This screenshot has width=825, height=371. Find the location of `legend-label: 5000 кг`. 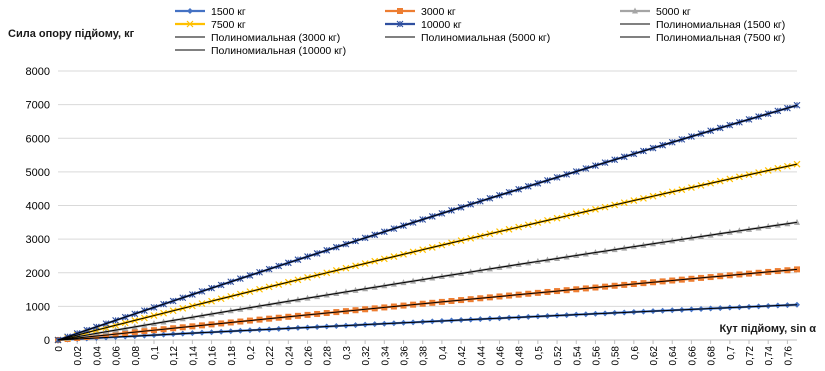

legend-label: 5000 кг is located at coordinates (673, 12).